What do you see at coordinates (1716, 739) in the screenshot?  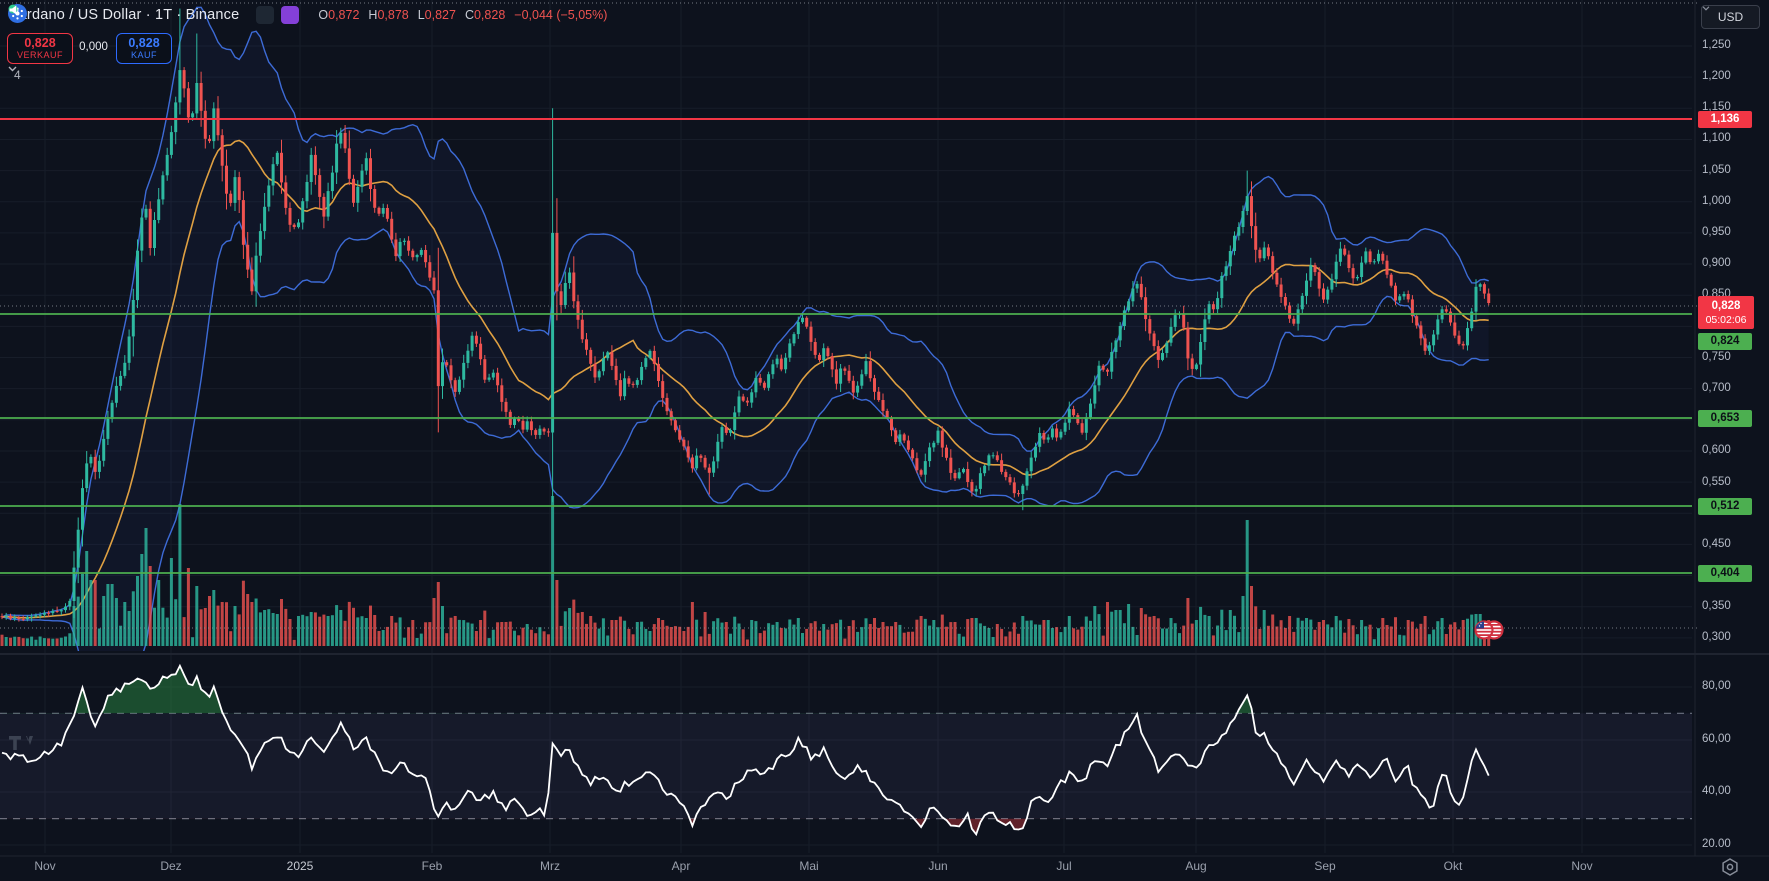 I see `rsi-tick: 60,00` at bounding box center [1716, 739].